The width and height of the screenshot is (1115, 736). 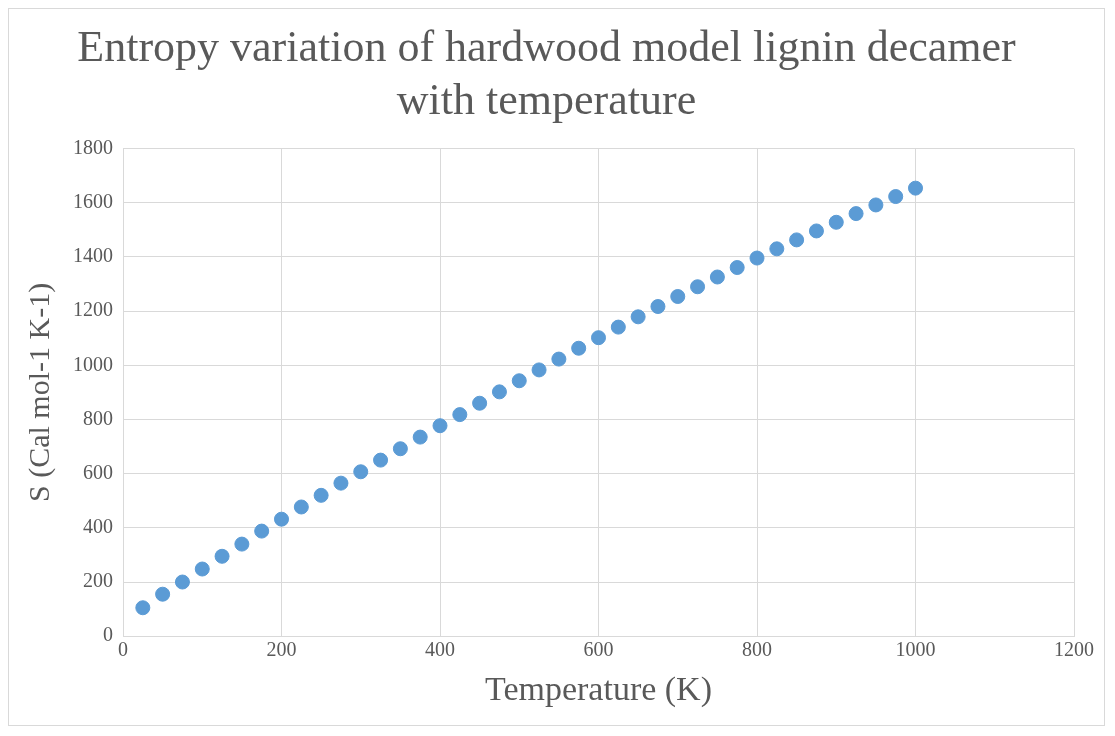 What do you see at coordinates (757, 649) in the screenshot?
I see `x-tick-label: 800` at bounding box center [757, 649].